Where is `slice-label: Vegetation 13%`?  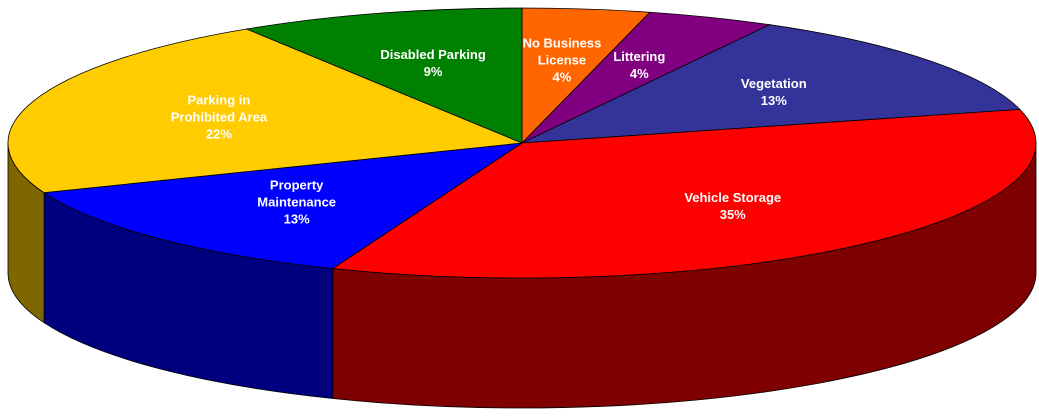 slice-label: Vegetation 13% is located at coordinates (774, 92).